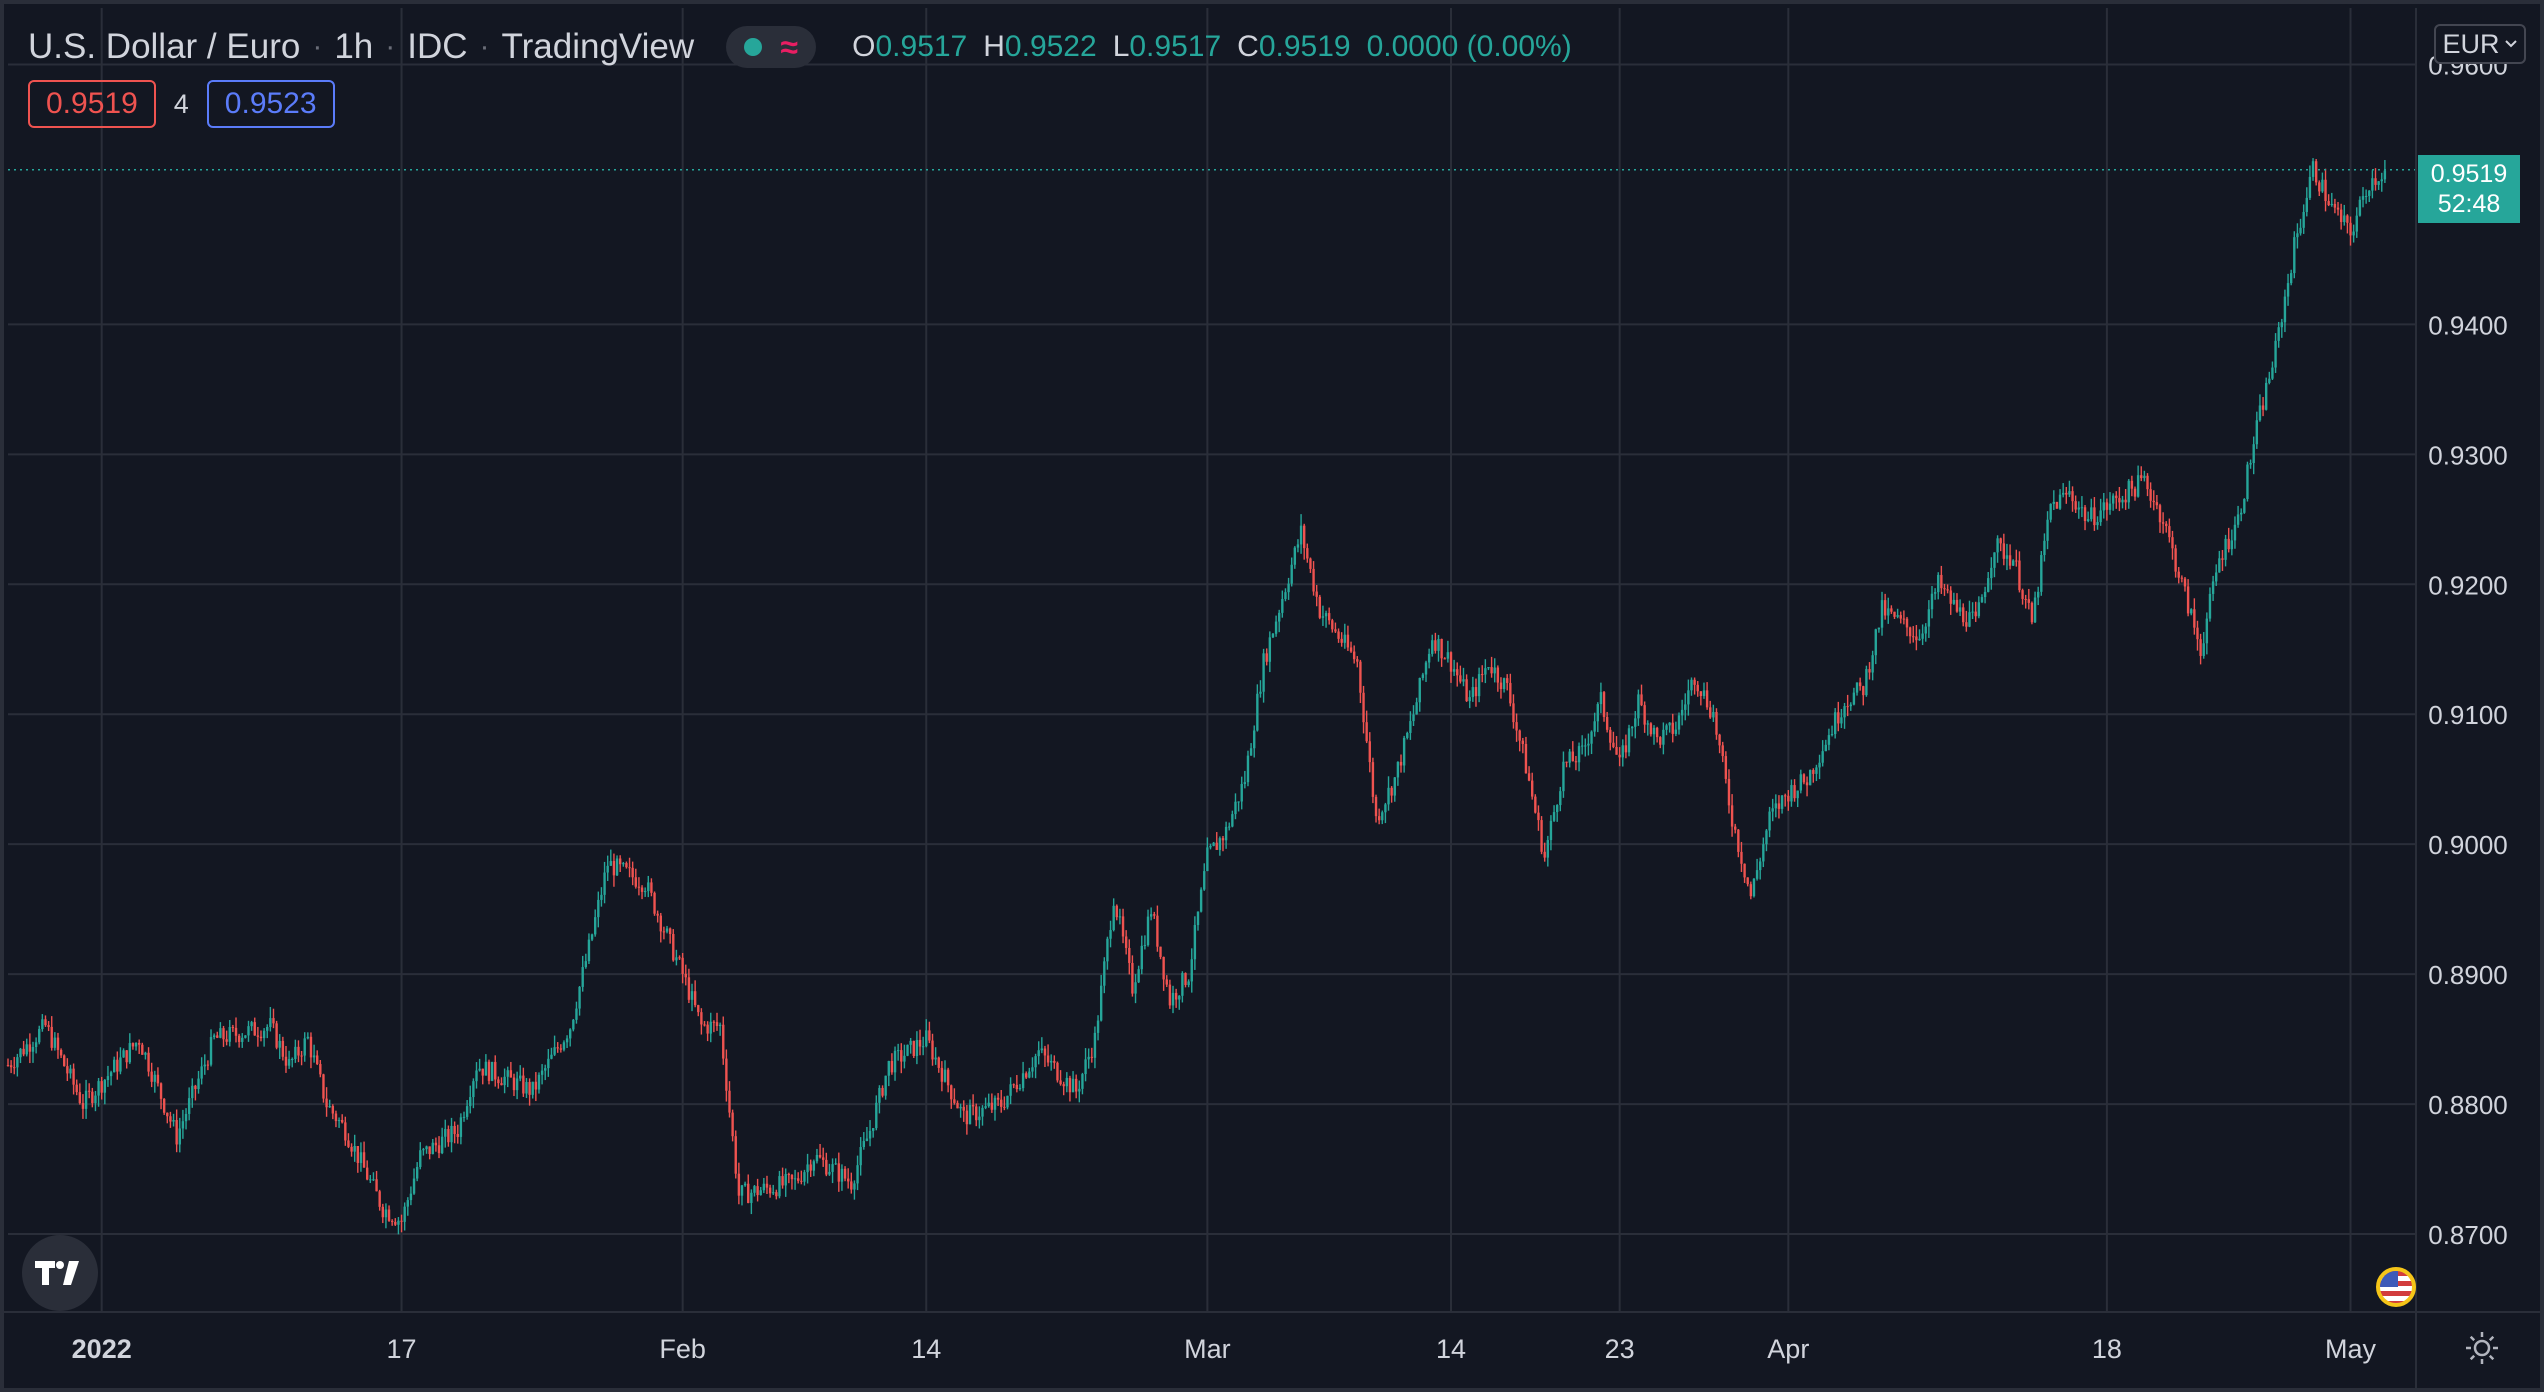 The image size is (2544, 1392). What do you see at coordinates (92, 104) in the screenshot?
I see `sell-price-button: 0.9519` at bounding box center [92, 104].